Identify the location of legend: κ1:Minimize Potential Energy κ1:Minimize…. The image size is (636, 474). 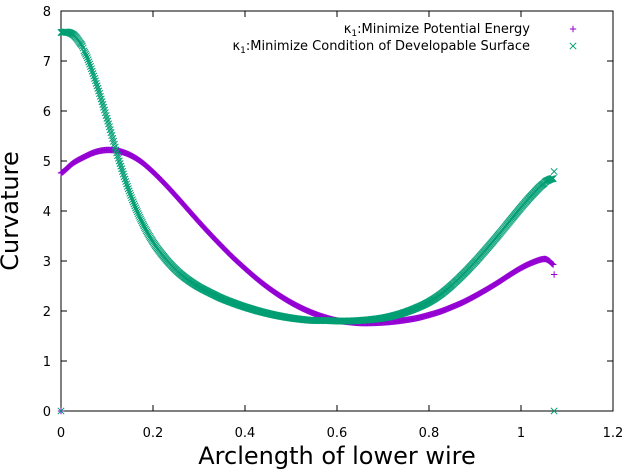
(404, 39).